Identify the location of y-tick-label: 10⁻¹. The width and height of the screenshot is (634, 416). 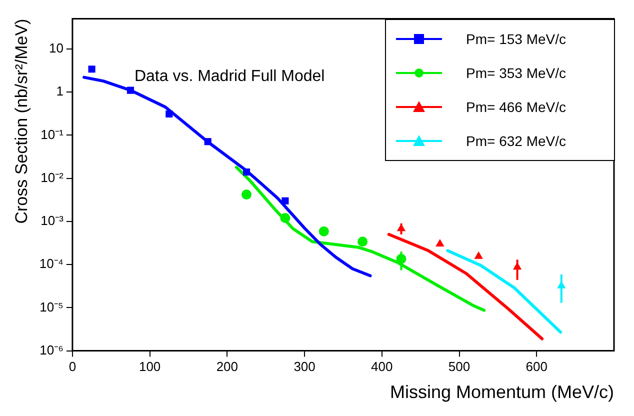
(52, 134).